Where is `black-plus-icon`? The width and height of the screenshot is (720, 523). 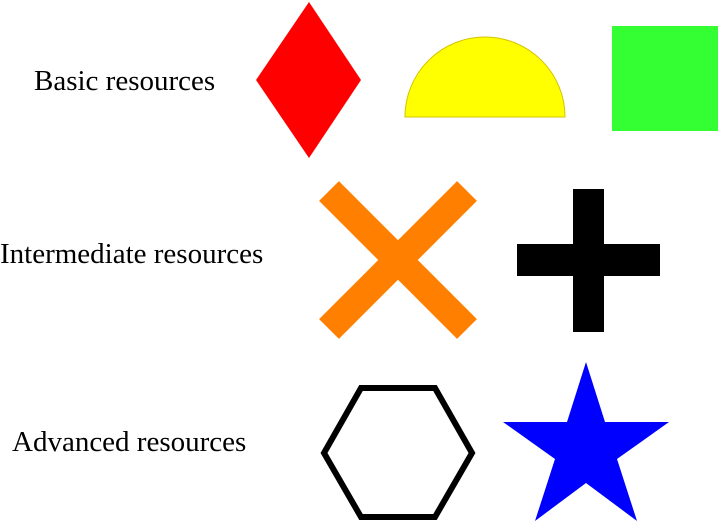
black-plus-icon is located at coordinates (588, 260).